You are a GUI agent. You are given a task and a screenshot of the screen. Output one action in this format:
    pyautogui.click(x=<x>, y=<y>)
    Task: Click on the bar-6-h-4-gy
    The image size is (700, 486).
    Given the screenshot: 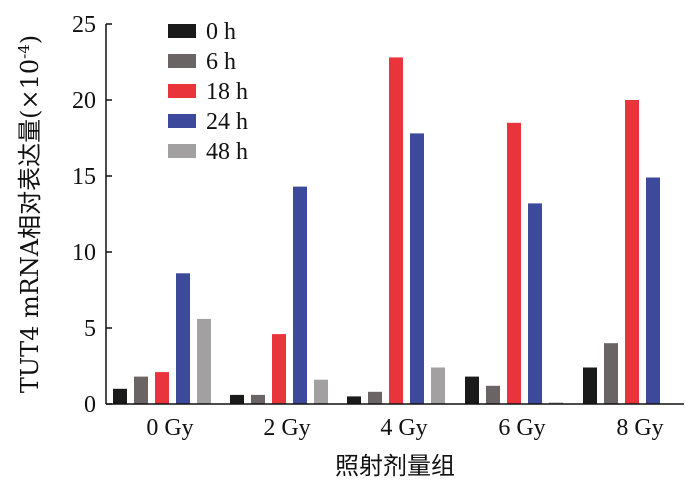 What is the action you would take?
    pyautogui.click(x=375, y=397)
    